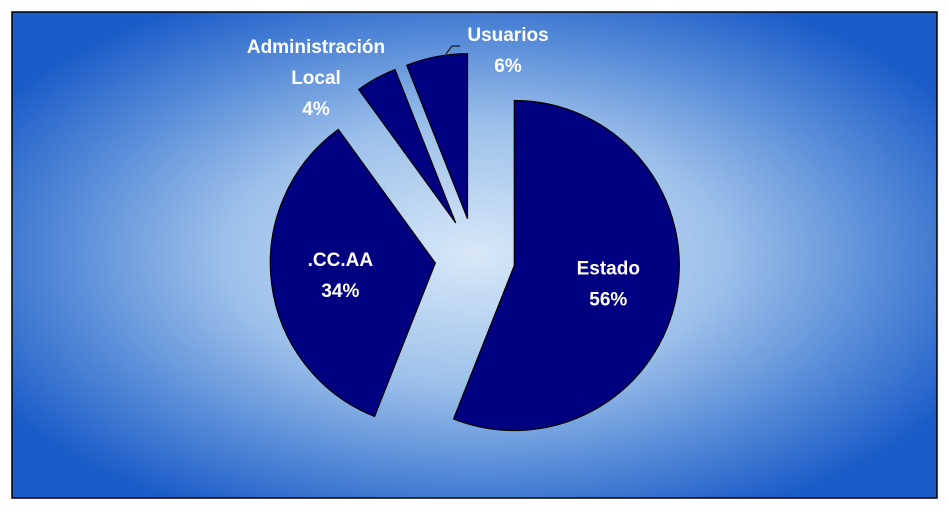 The width and height of the screenshot is (948, 511). I want to click on slice-value-label: 6%, so click(508, 66).